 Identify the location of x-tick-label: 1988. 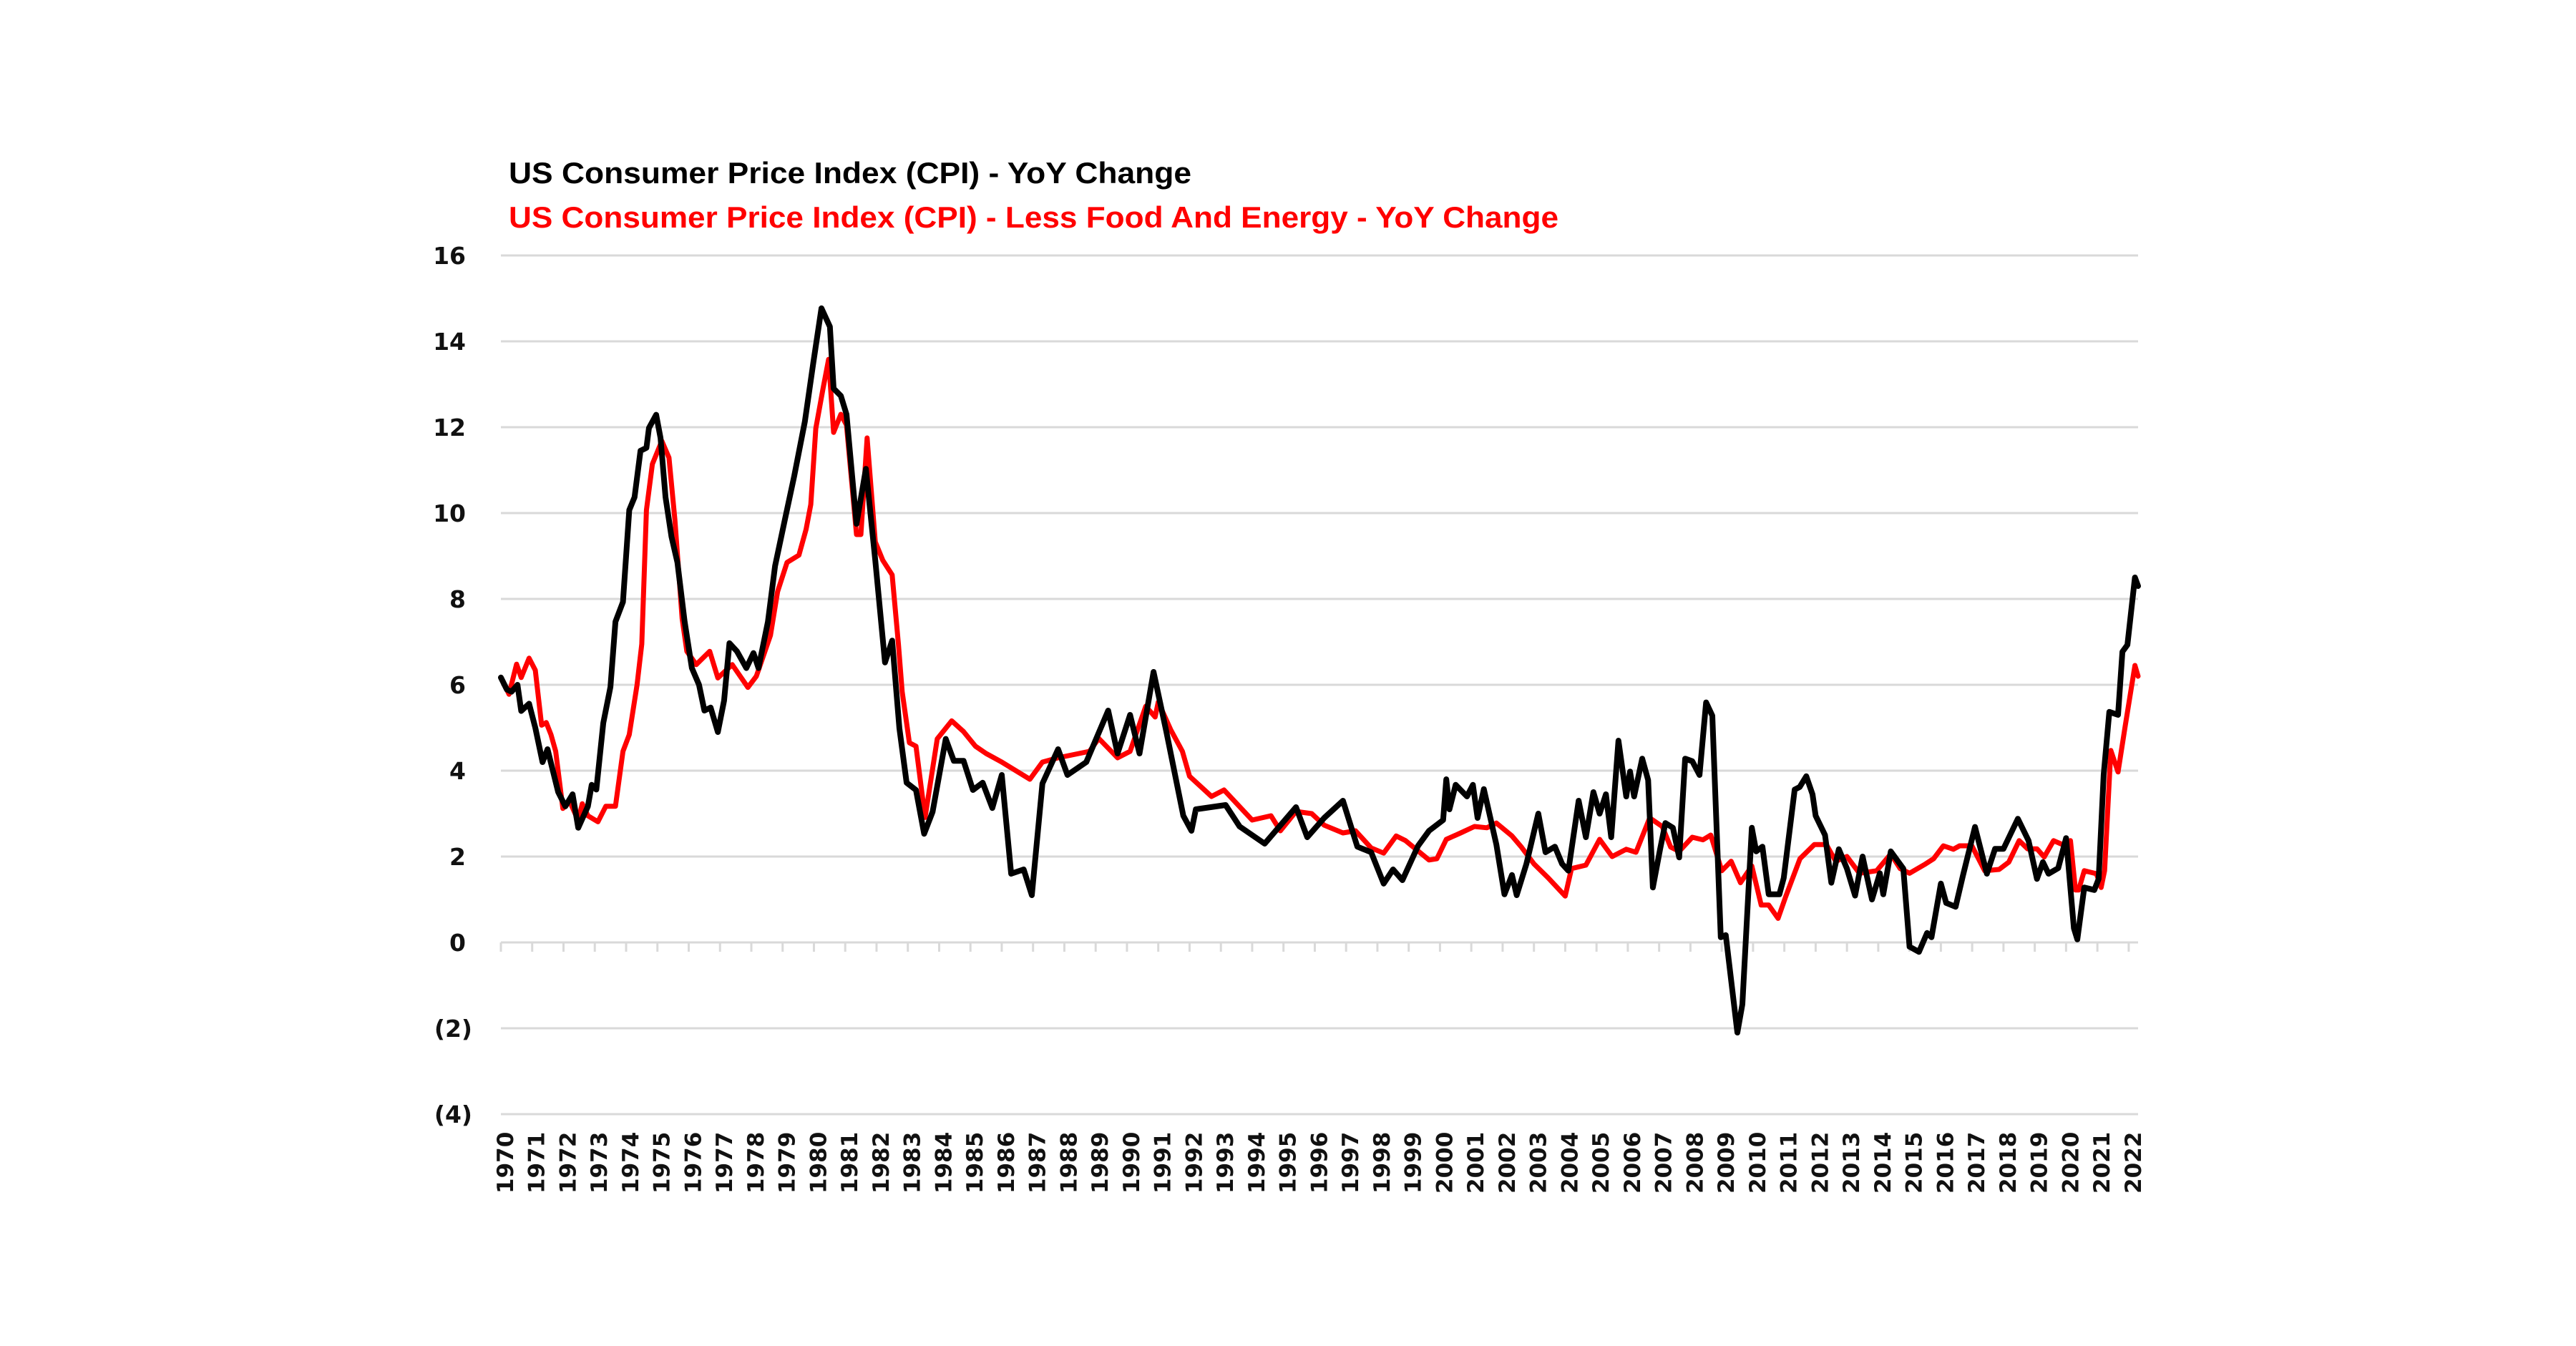
(1069, 1163).